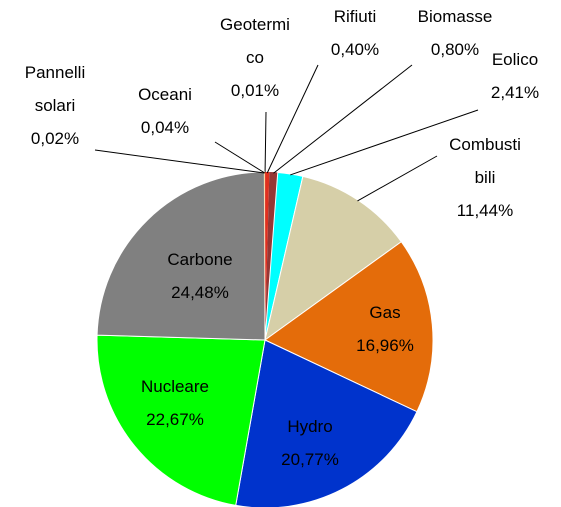 This screenshot has width=561, height=507. What do you see at coordinates (255, 90) in the screenshot?
I see `slice-value: 0,01%` at bounding box center [255, 90].